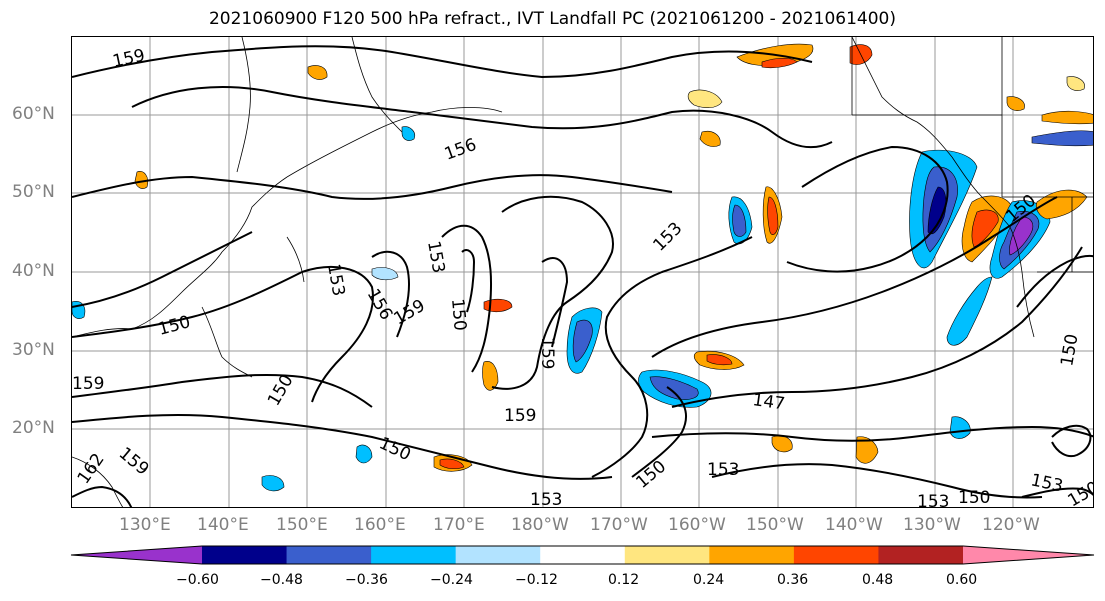 This screenshot has height=601, width=1105. What do you see at coordinates (768, 402) in the screenshot?
I see `contour-label: 147` at bounding box center [768, 402].